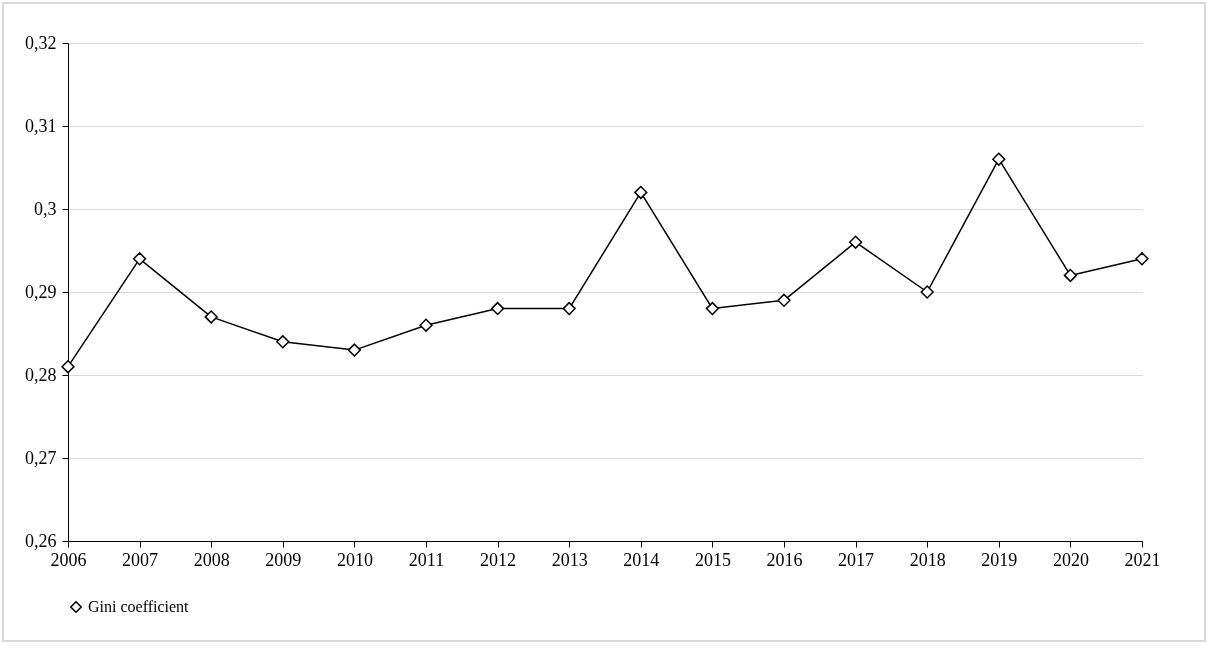  What do you see at coordinates (354, 559) in the screenshot?
I see `x-tick-label: 2010` at bounding box center [354, 559].